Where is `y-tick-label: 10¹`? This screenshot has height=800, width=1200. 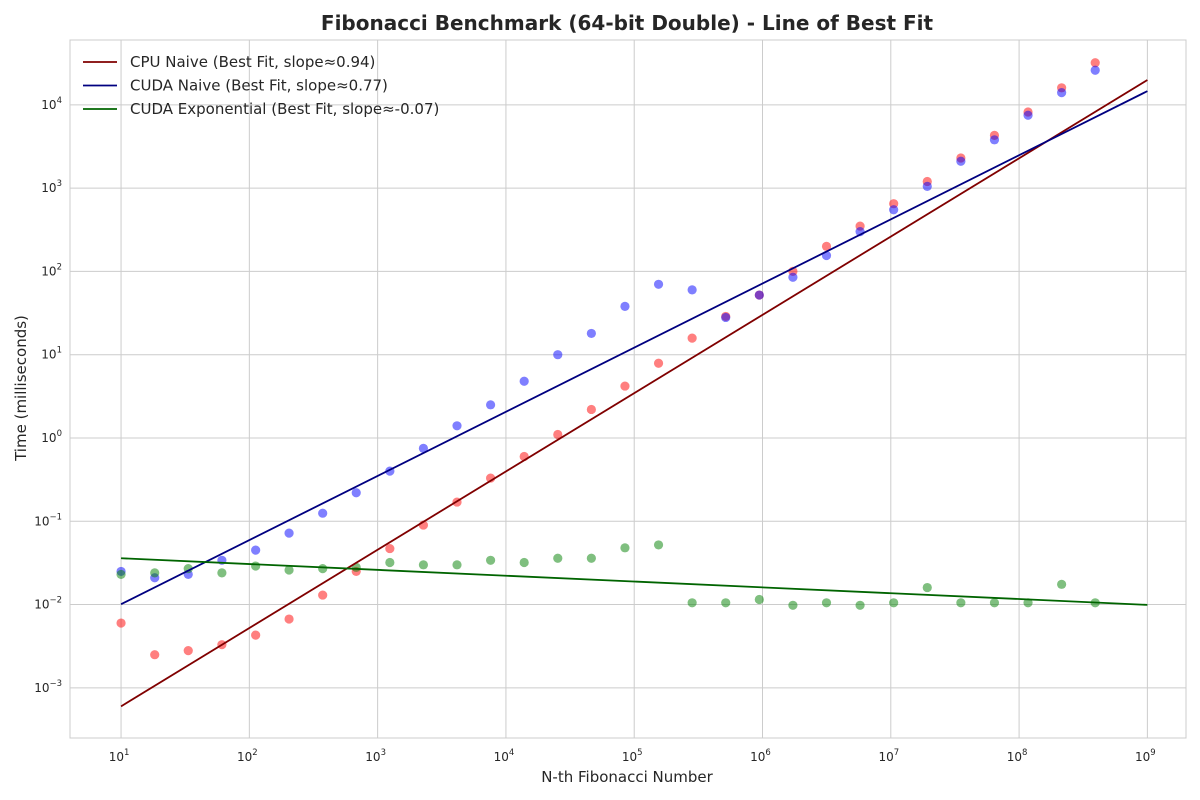
y-tick-label: 10¹ is located at coordinates (51, 354).